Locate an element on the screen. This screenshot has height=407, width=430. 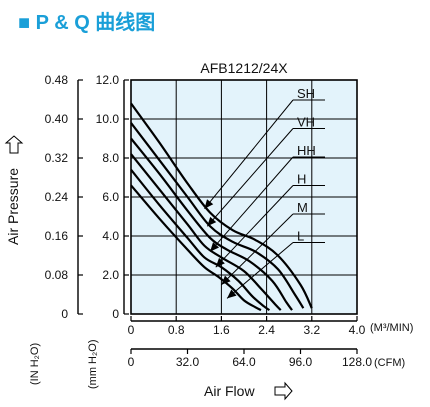
y-axis-title: Air Pressure is located at coordinates (14, 190).